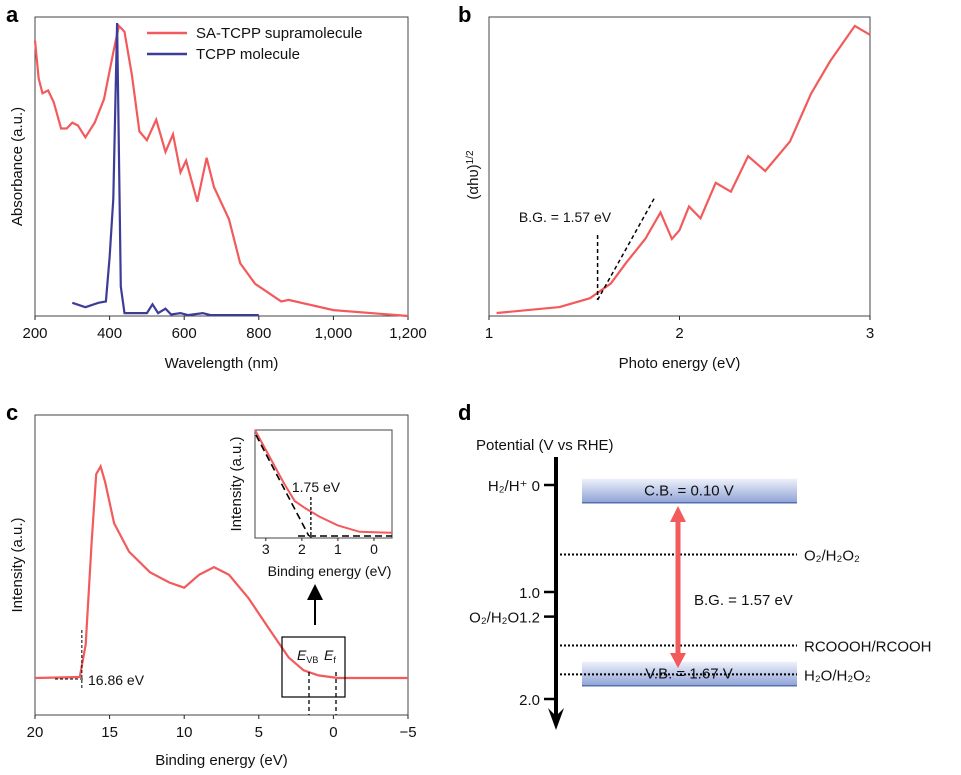  Describe the element at coordinates (868, 647) in the screenshot. I see `redox-level-label: RCOOOH/RCOOH` at that location.